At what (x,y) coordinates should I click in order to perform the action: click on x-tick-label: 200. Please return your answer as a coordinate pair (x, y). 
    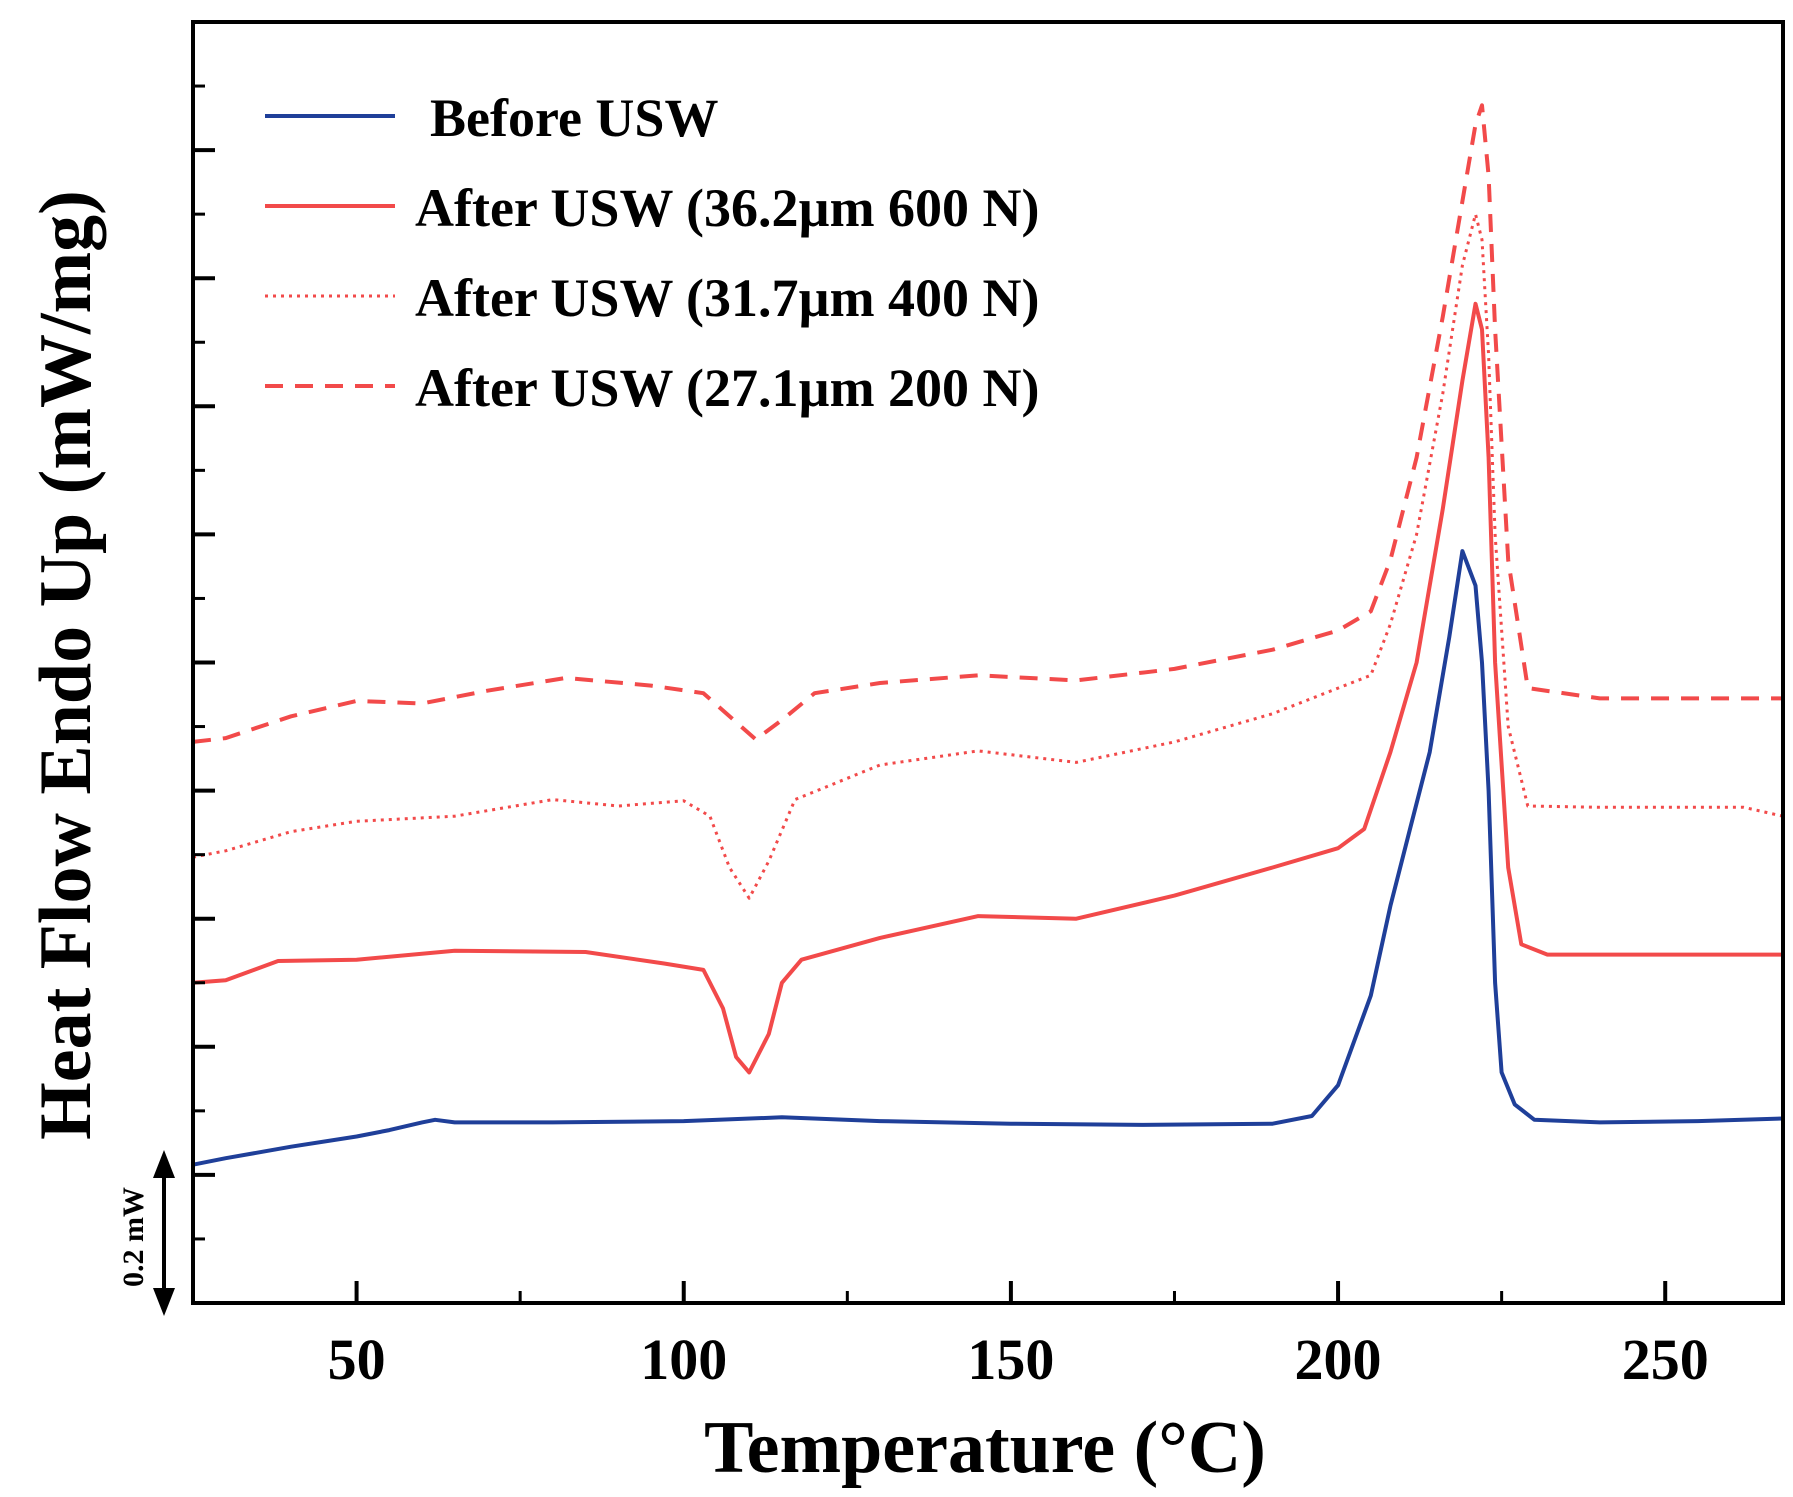
    Looking at the image, I should click on (1338, 1359).